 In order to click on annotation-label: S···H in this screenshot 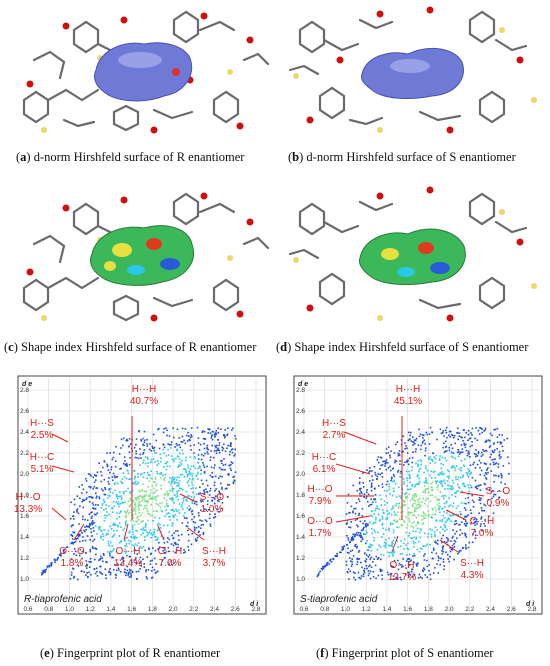, I will do `click(472, 563)`.